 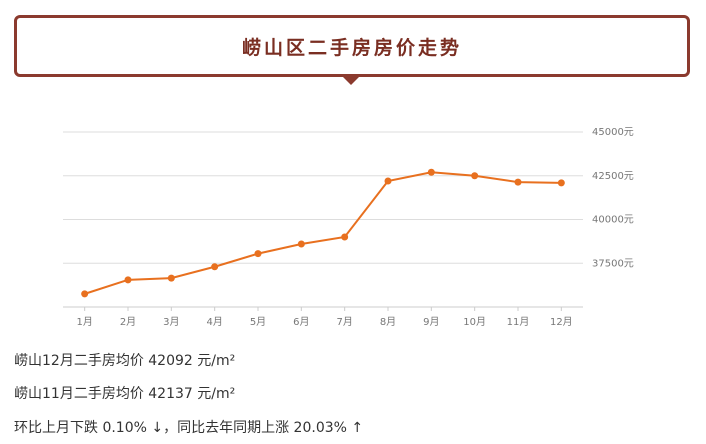 What do you see at coordinates (431, 322) in the screenshot?
I see `x-tick-label: 9月` at bounding box center [431, 322].